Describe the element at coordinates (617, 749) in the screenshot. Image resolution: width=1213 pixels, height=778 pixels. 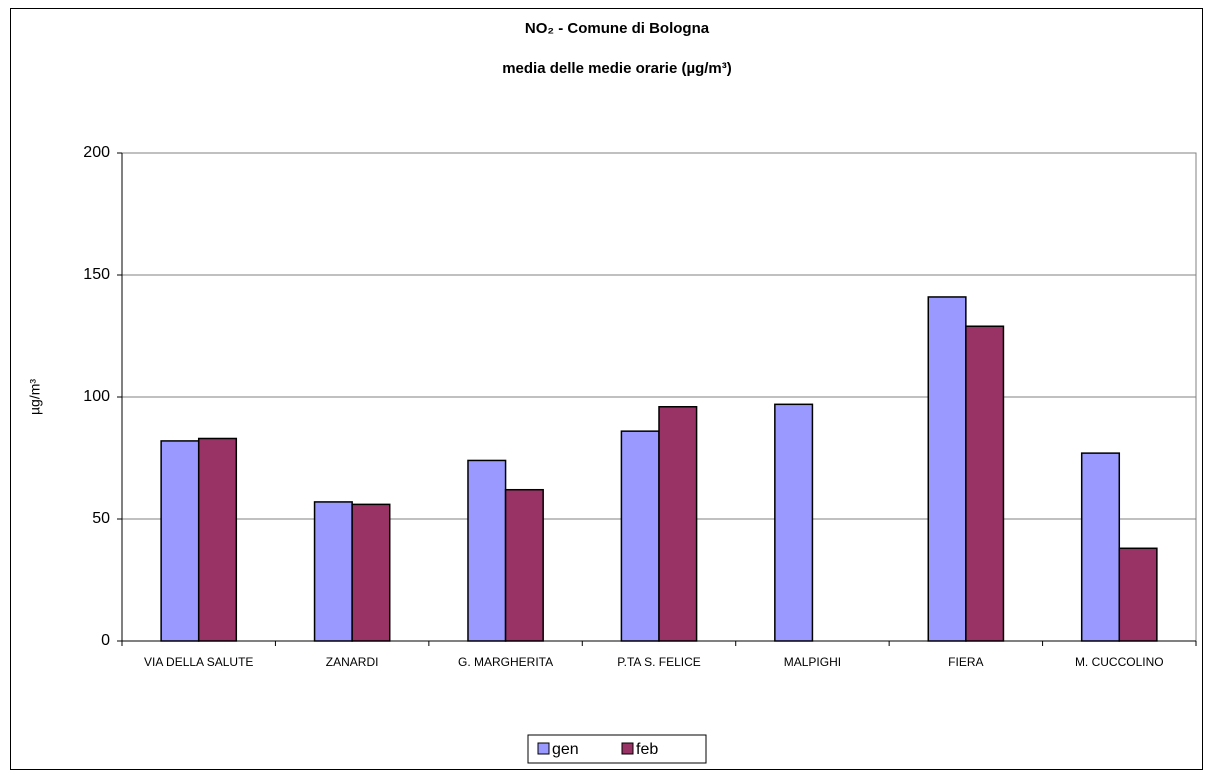
I see `legend-box` at that location.